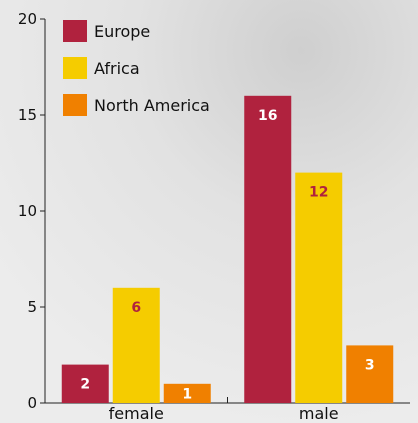  Describe the element at coordinates (122, 31) in the screenshot. I see `legend-label: Europe` at that location.